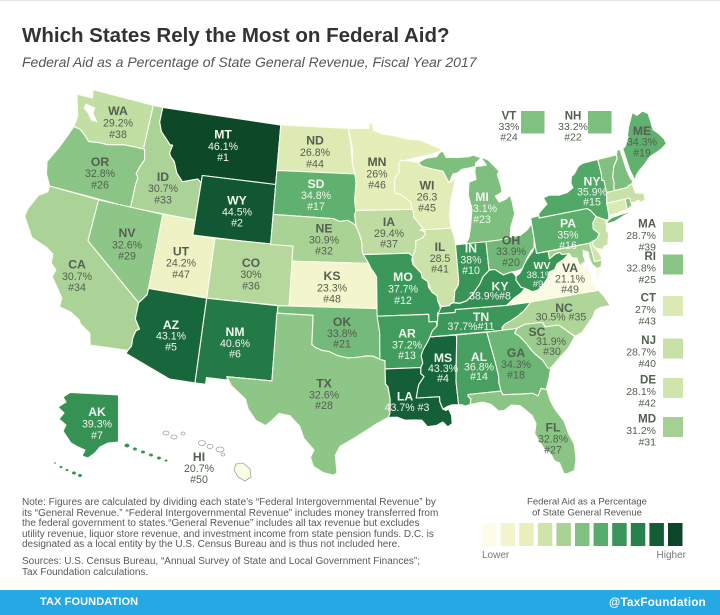 The width and height of the screenshot is (720, 615). What do you see at coordinates (573, 138) in the screenshot?
I see `svg-text: #22` at bounding box center [573, 138].